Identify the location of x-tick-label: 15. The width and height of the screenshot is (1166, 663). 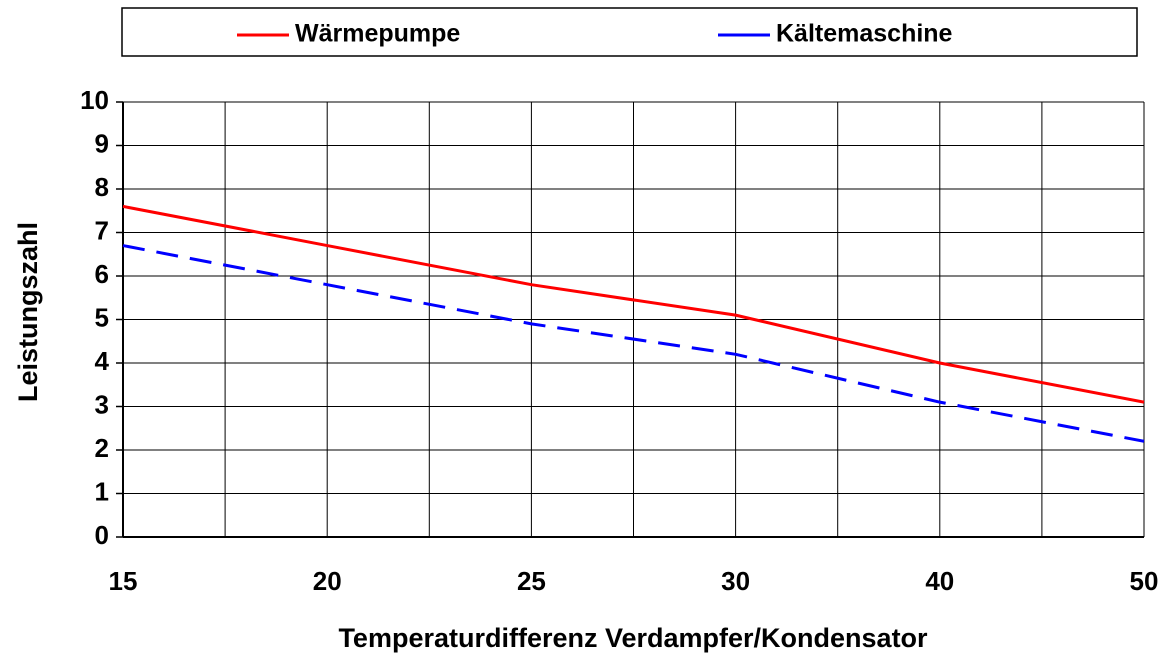
(123, 581).